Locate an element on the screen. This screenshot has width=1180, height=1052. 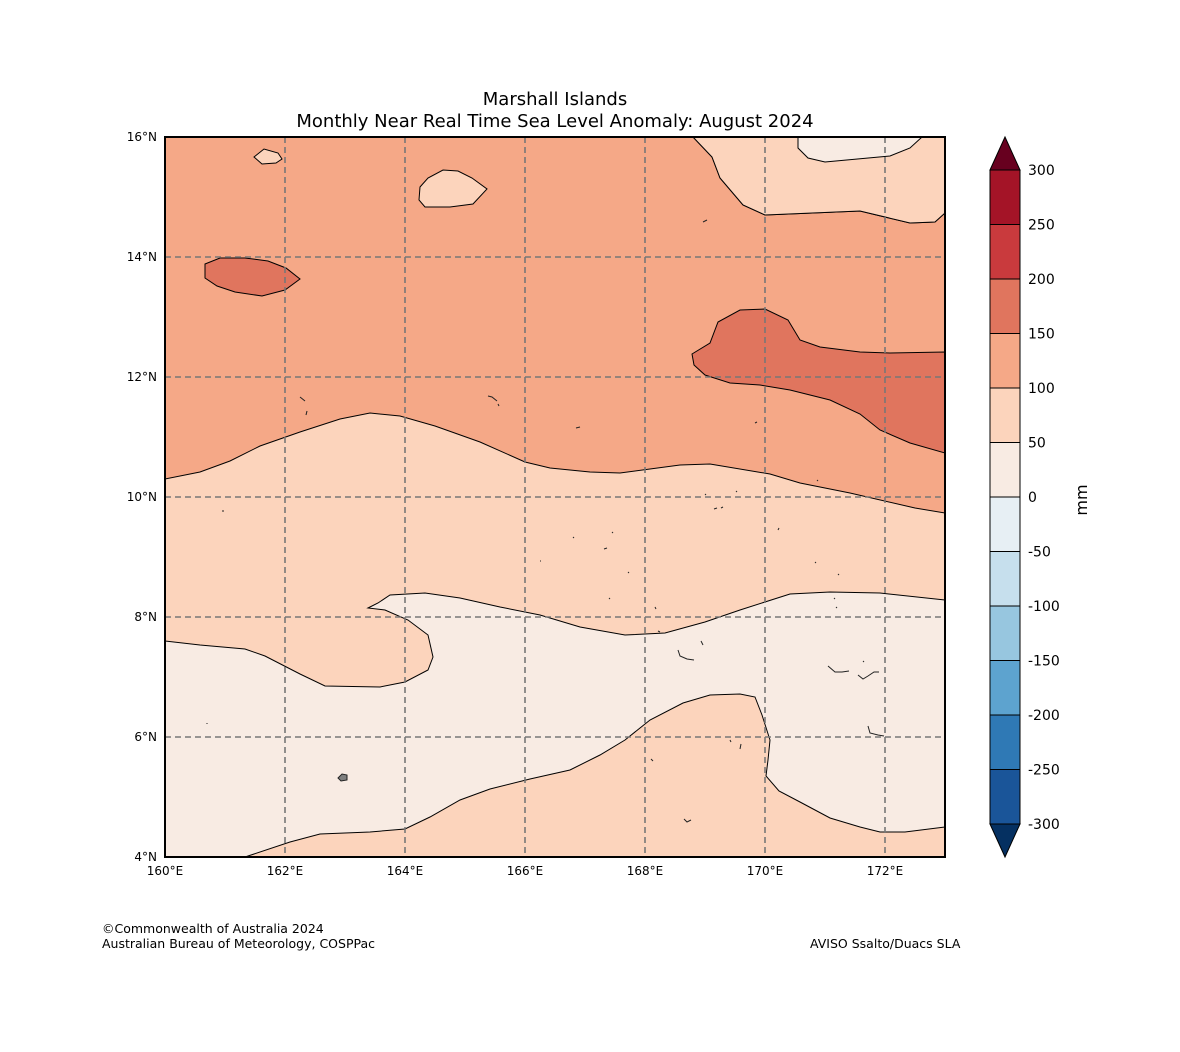
longitude-tick-label: 166°E is located at coordinates (525, 871).